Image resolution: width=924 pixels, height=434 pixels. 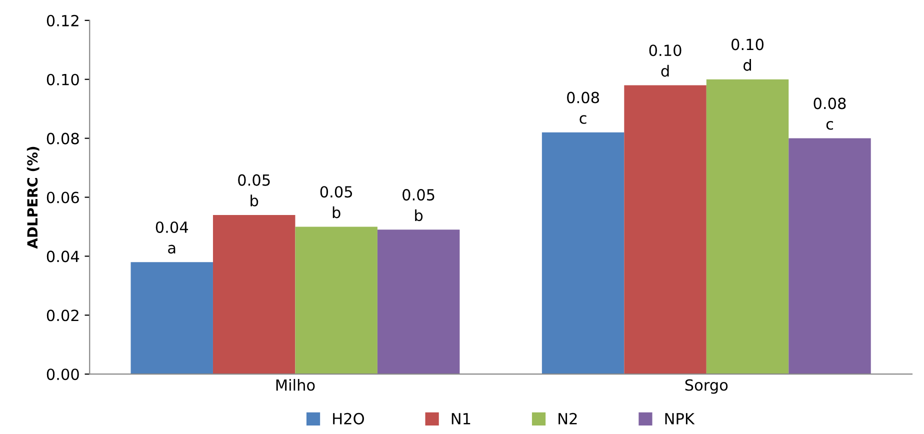 What do you see at coordinates (62, 138) in the screenshot?
I see `y-tick-label: 0.08` at bounding box center [62, 138].